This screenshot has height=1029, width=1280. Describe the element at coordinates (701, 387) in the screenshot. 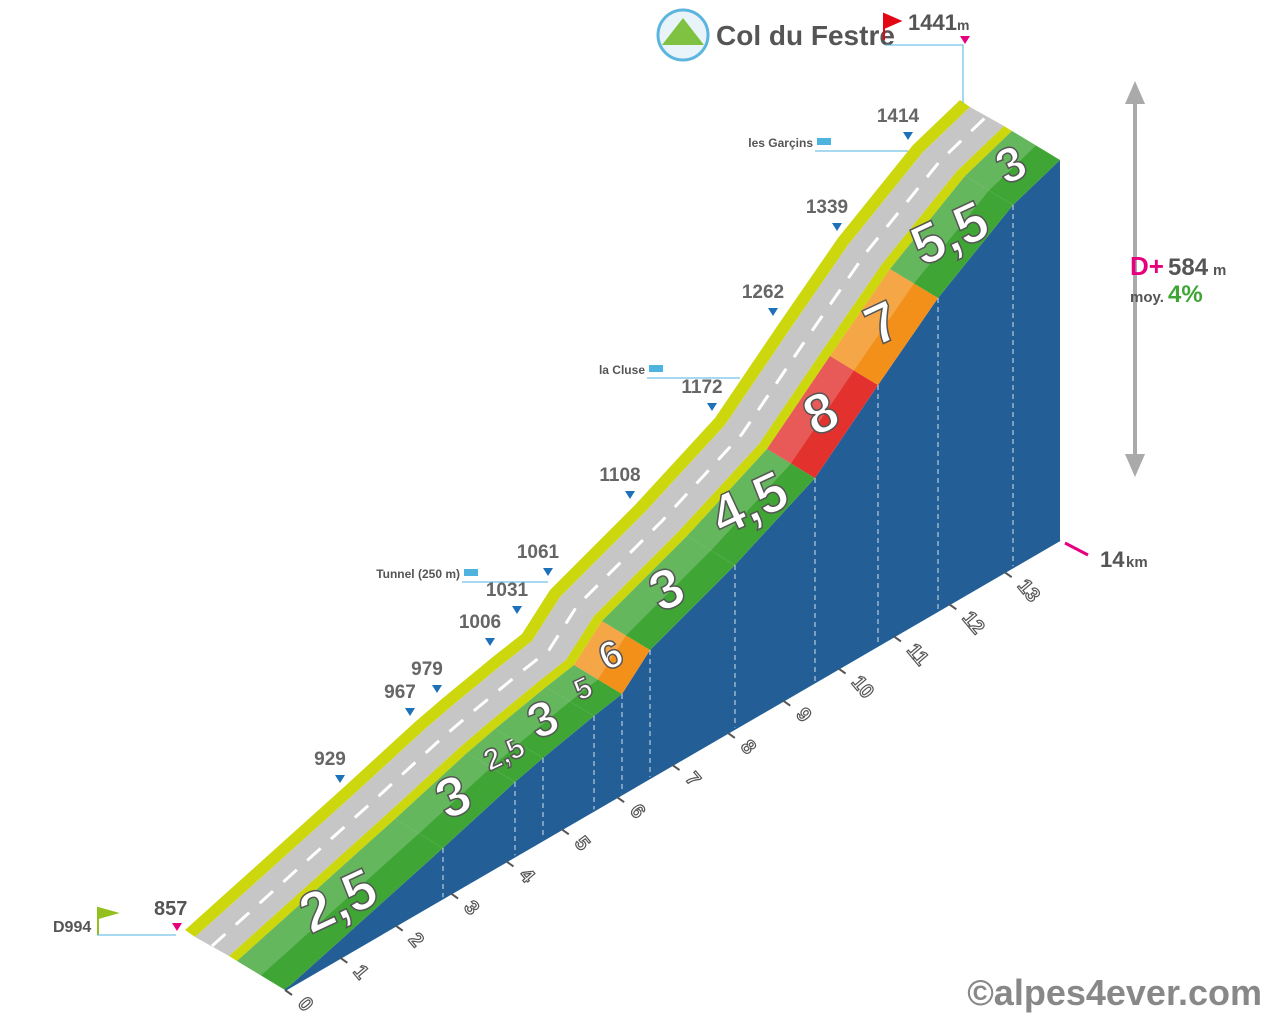

I see `elevation-label: 1172` at that location.